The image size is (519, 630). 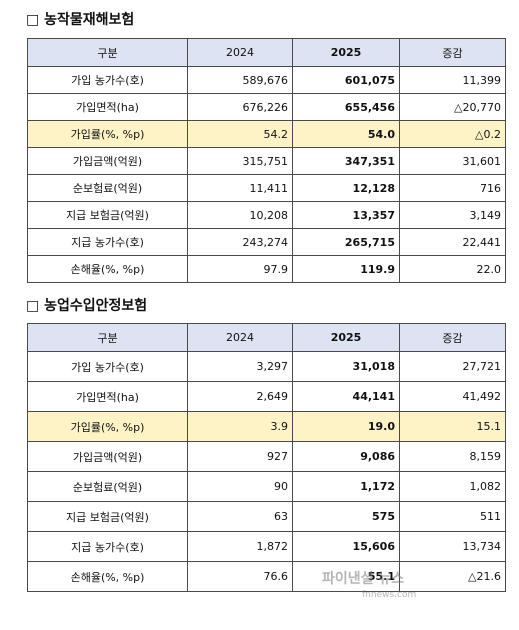 I want to click on value-change: 3,149, so click(x=452, y=215).